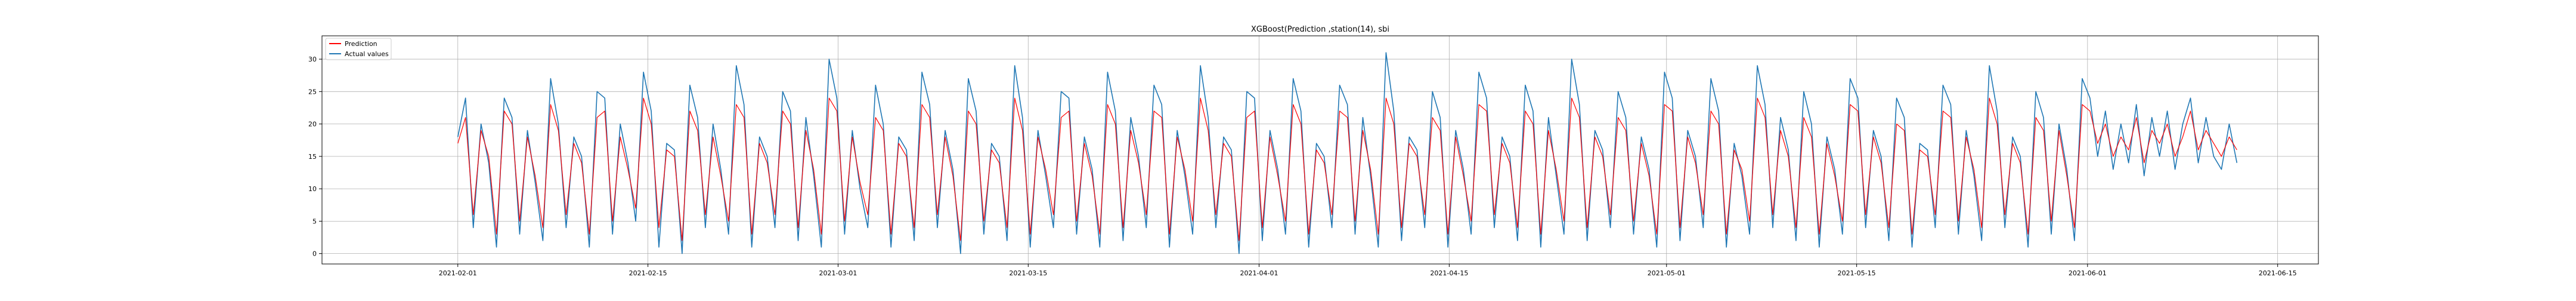 Image resolution: width=2576 pixels, height=301 pixels. Describe the element at coordinates (838, 273) in the screenshot. I see `x-tick-label: 2021-03-01` at that location.